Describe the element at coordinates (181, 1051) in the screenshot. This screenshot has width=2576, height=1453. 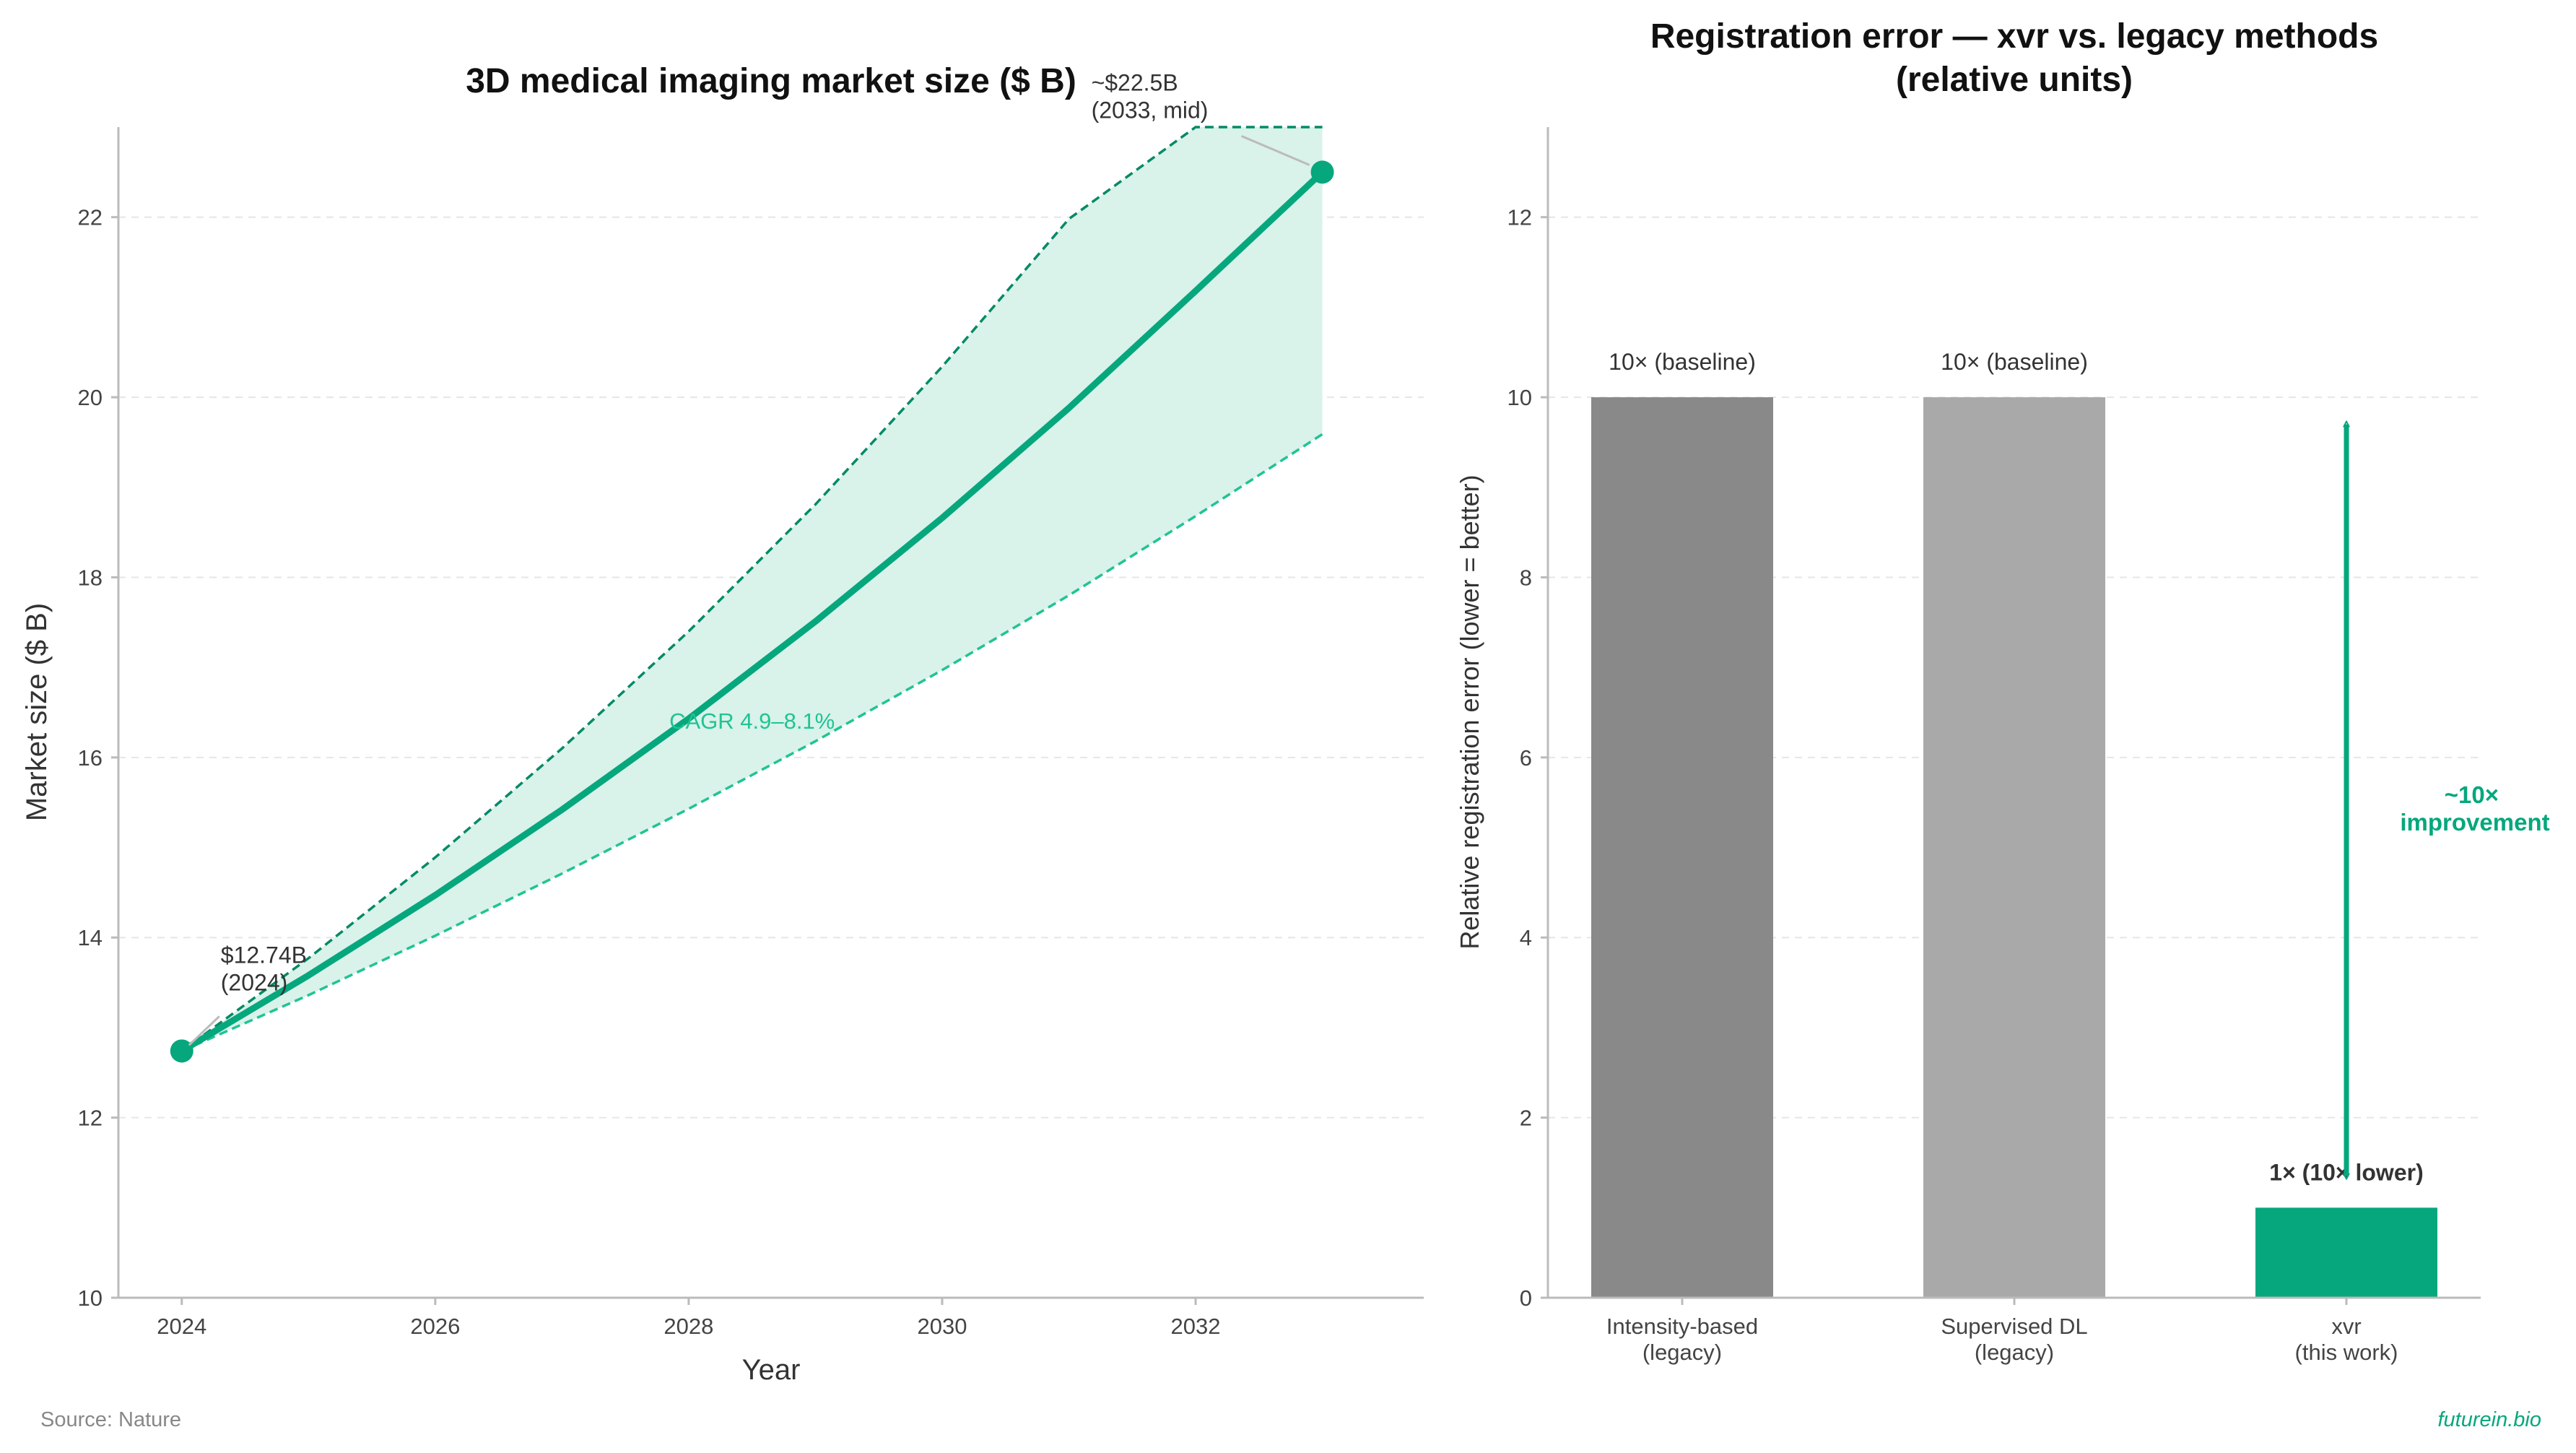
I see `market-start-point` at that location.